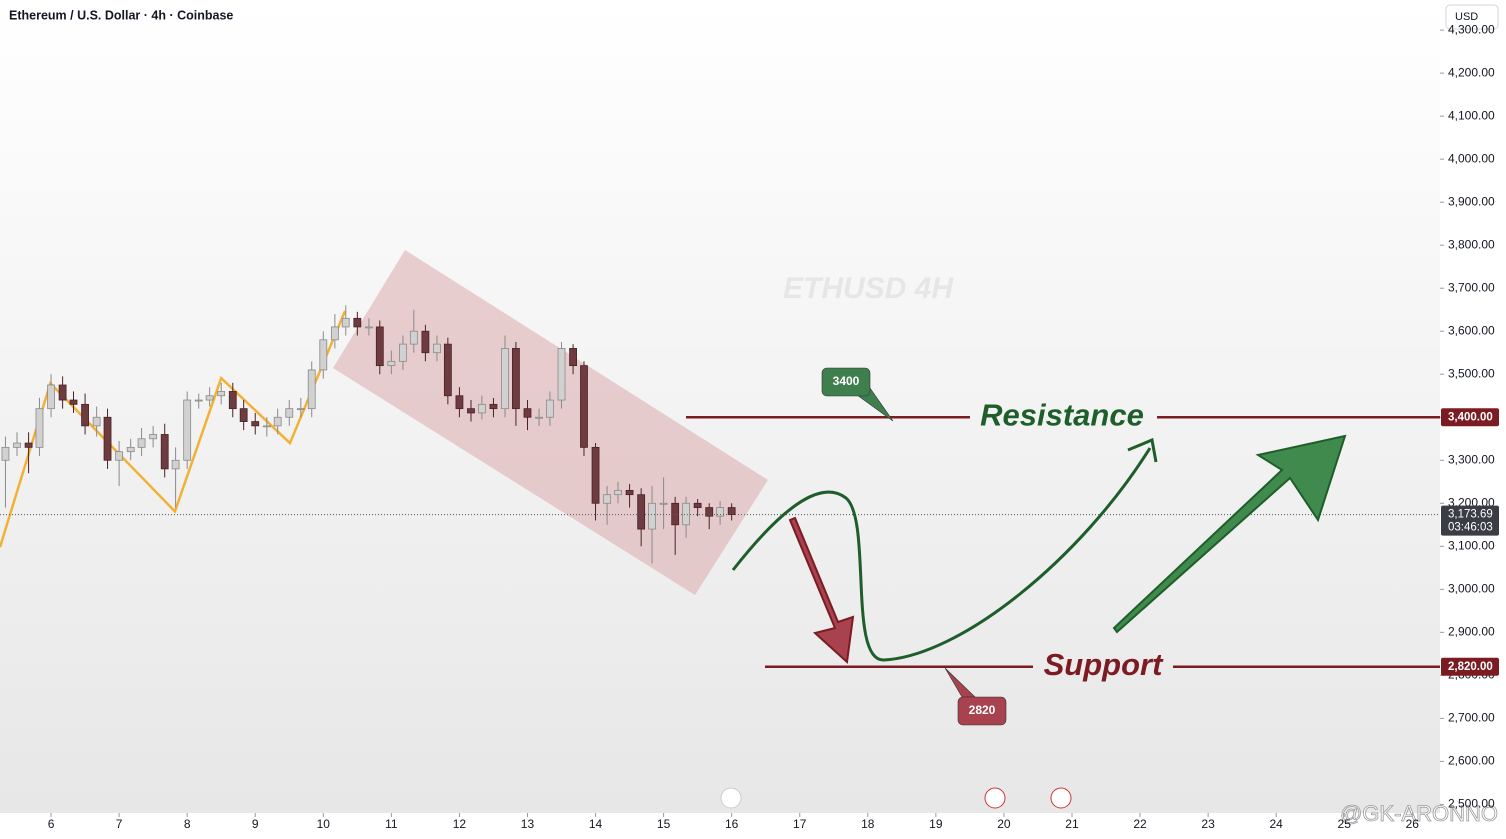 Image resolution: width=1506 pixels, height=839 pixels. I want to click on x-tick-label: 7, so click(119, 824).